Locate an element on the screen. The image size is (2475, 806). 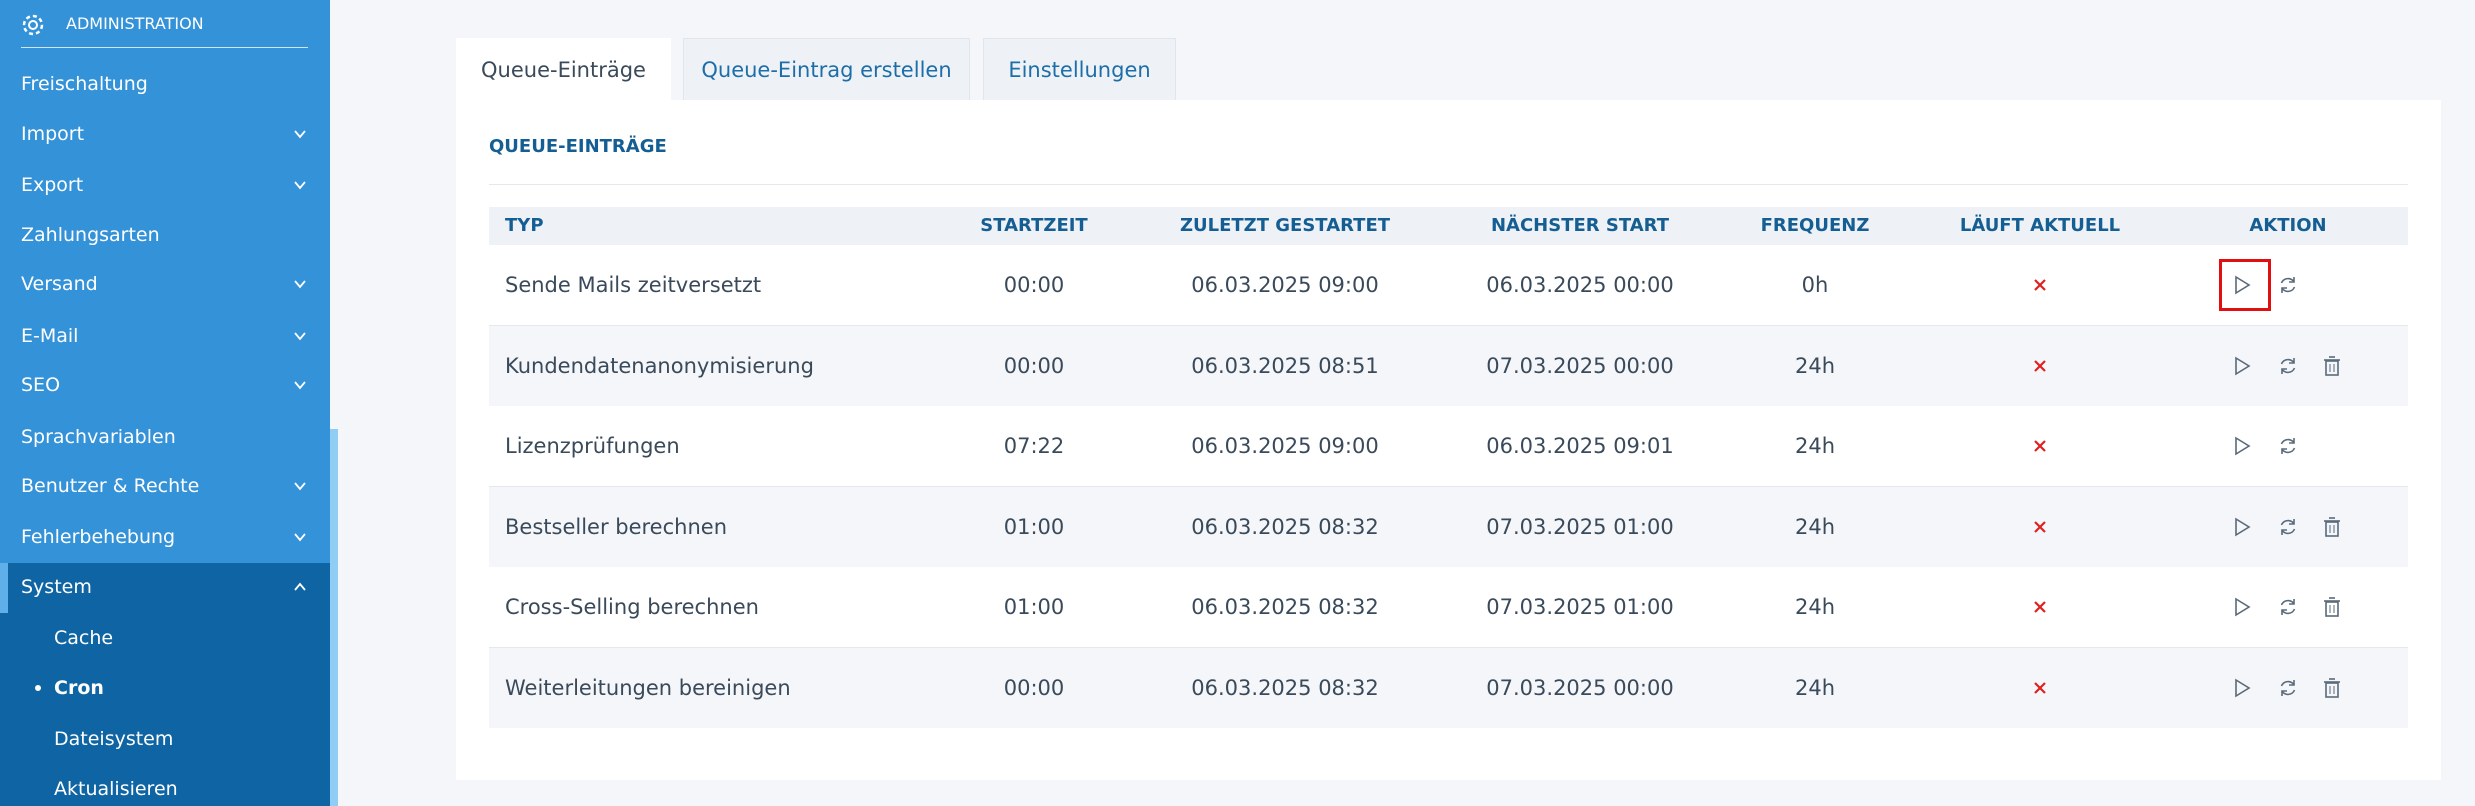
column-header: AKTION is located at coordinates (2288, 225).